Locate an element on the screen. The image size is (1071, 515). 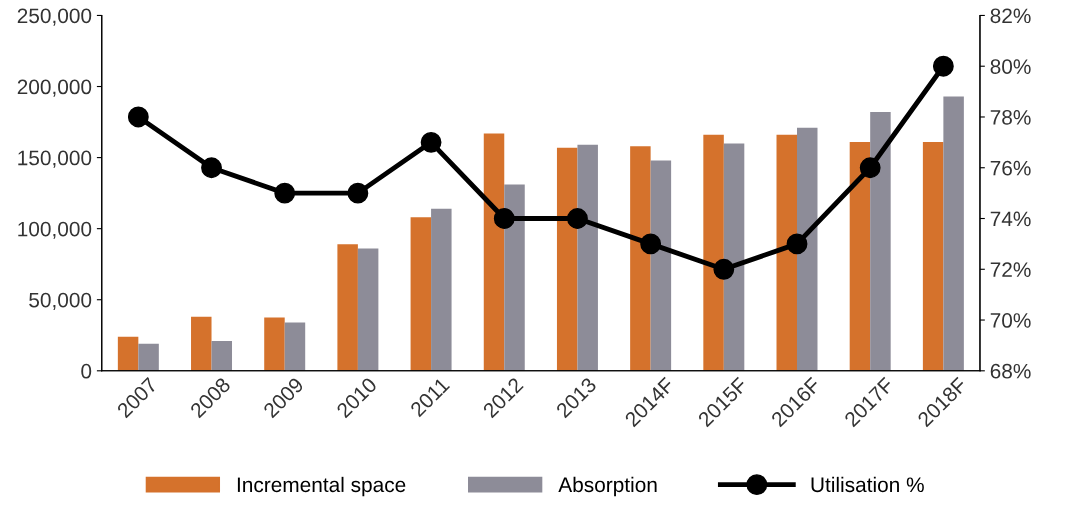
y-tick-label: 50,000 is located at coordinates (60, 301).